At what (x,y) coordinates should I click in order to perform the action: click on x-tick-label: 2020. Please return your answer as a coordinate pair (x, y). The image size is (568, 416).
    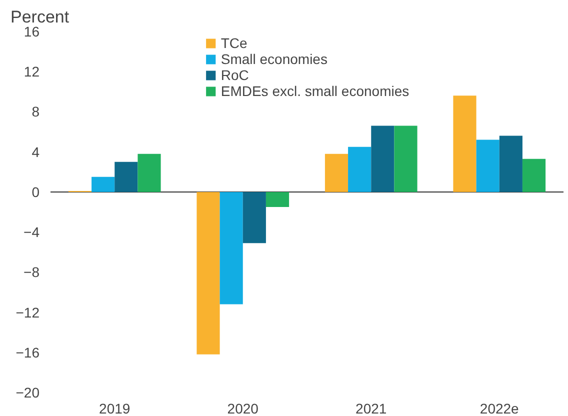
    Looking at the image, I should click on (243, 408).